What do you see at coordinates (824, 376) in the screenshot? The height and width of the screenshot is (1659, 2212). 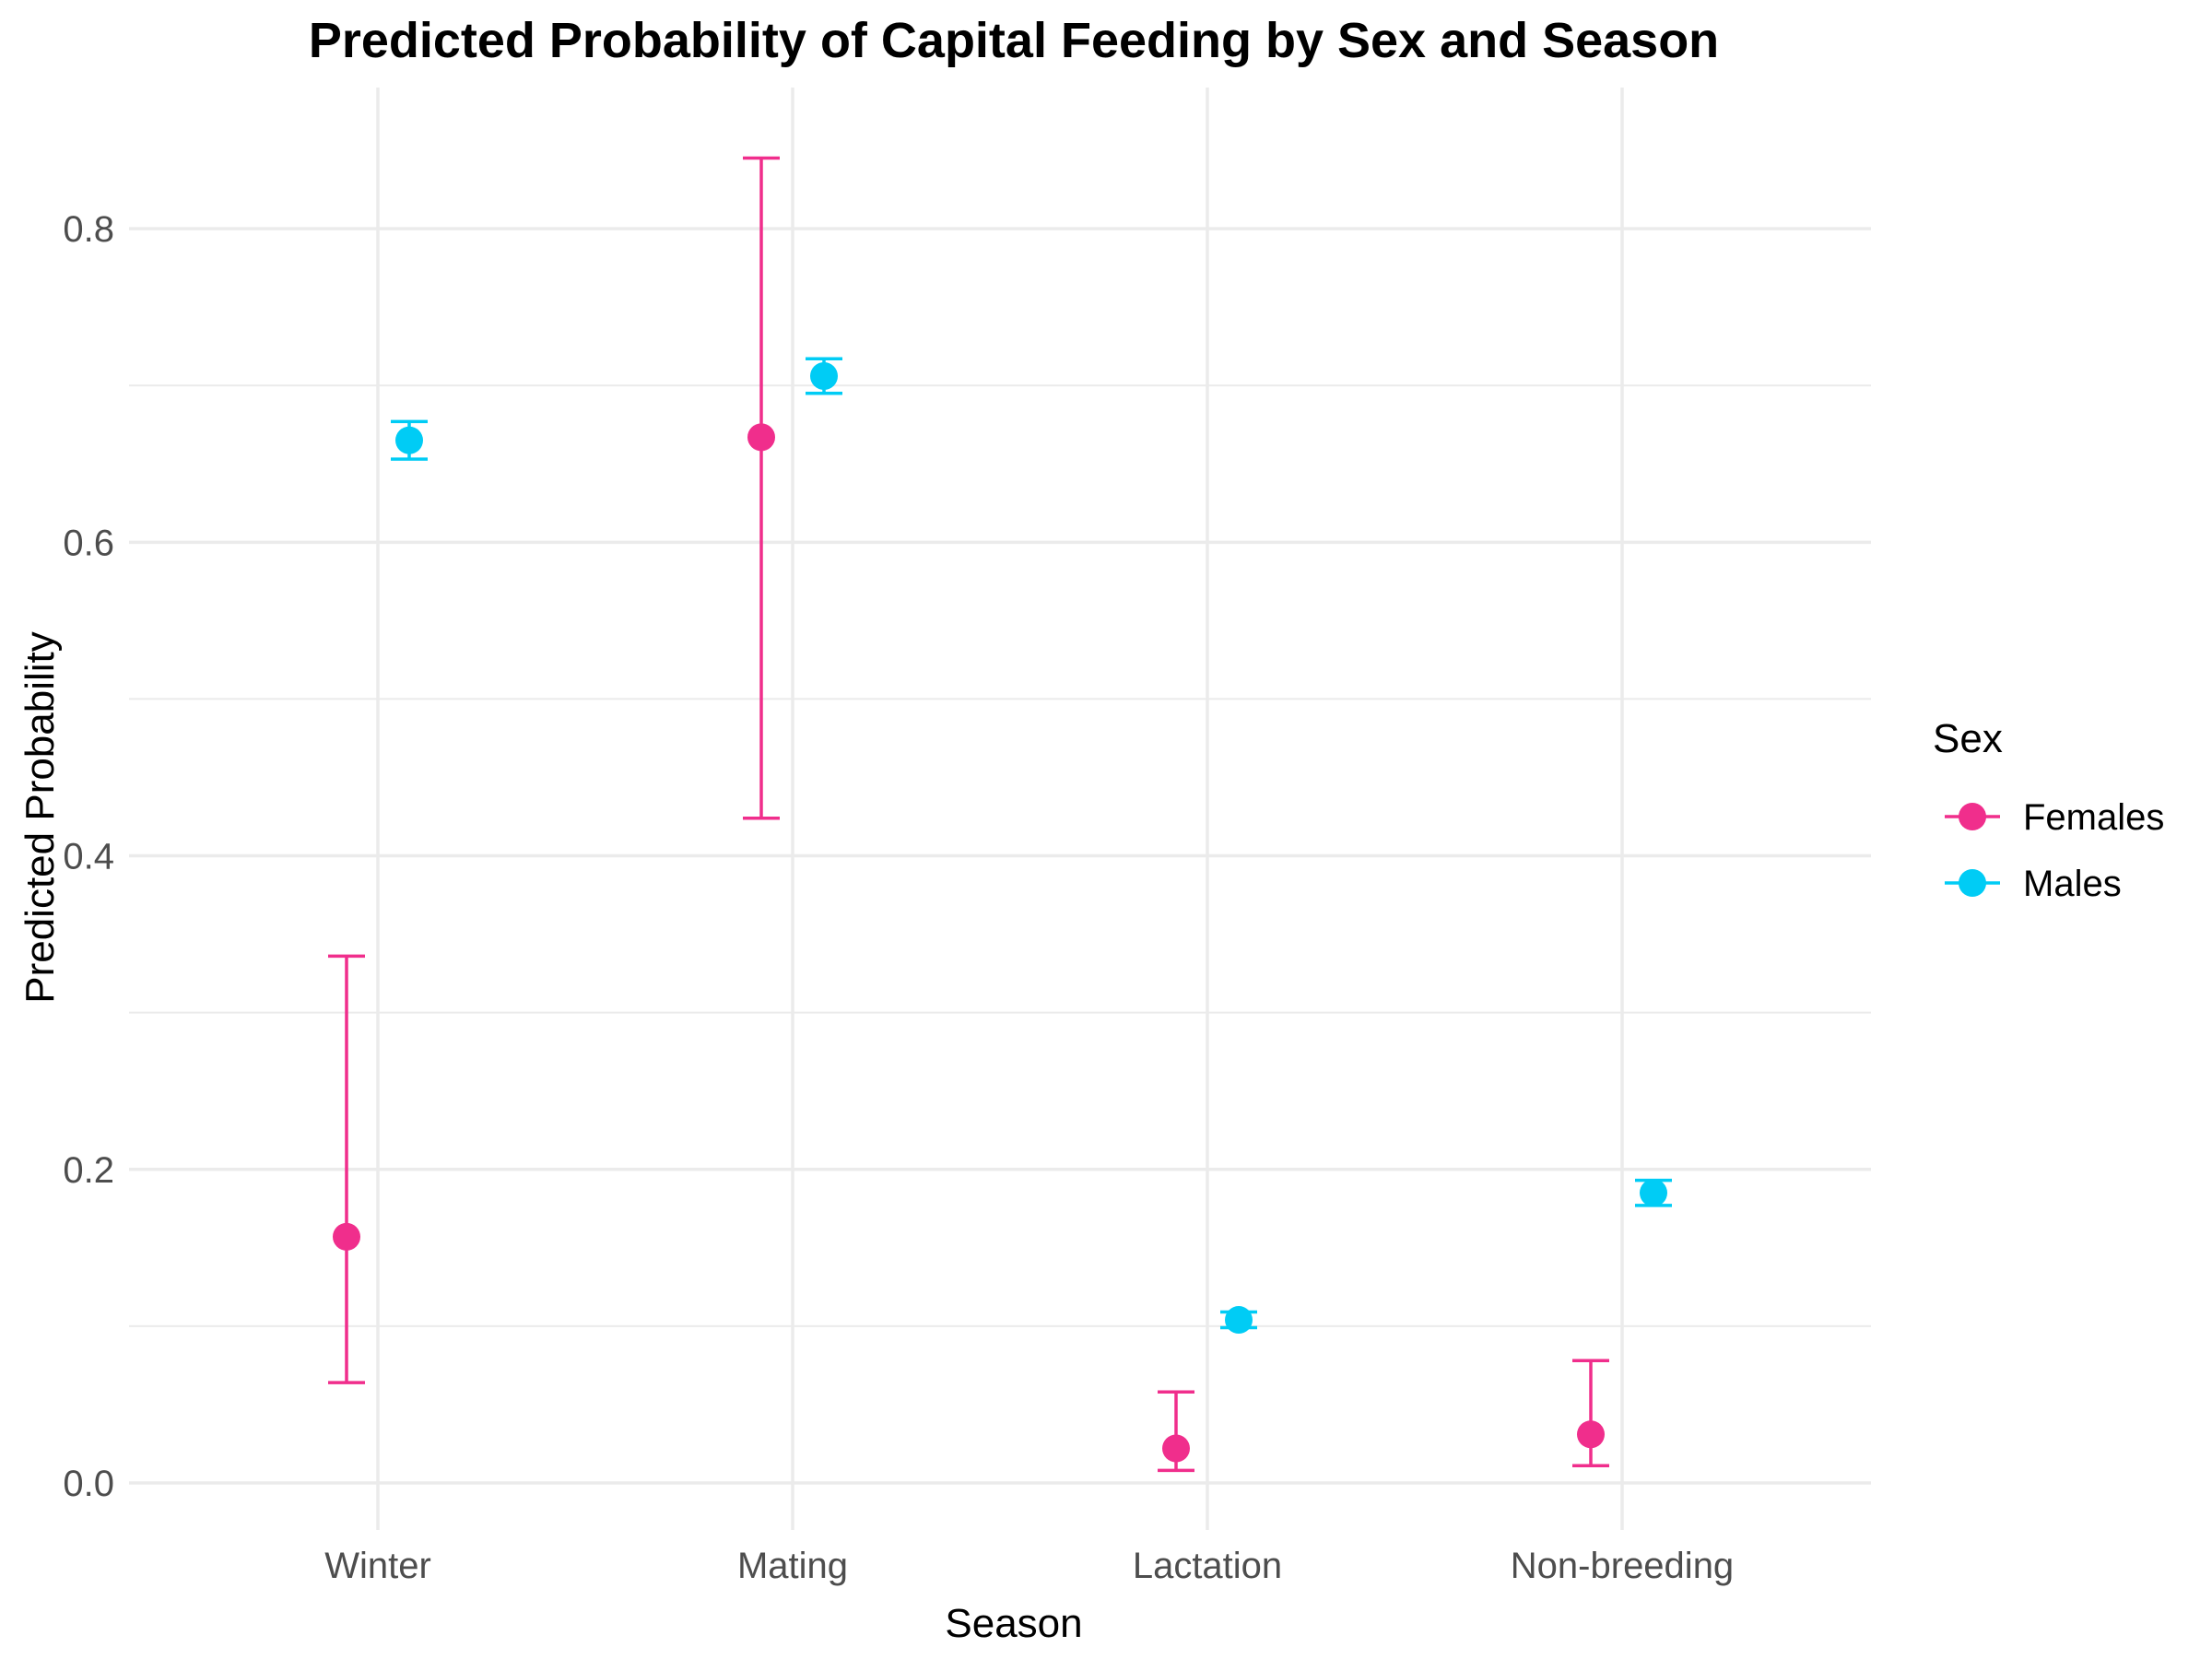 I see `point-males-mating` at bounding box center [824, 376].